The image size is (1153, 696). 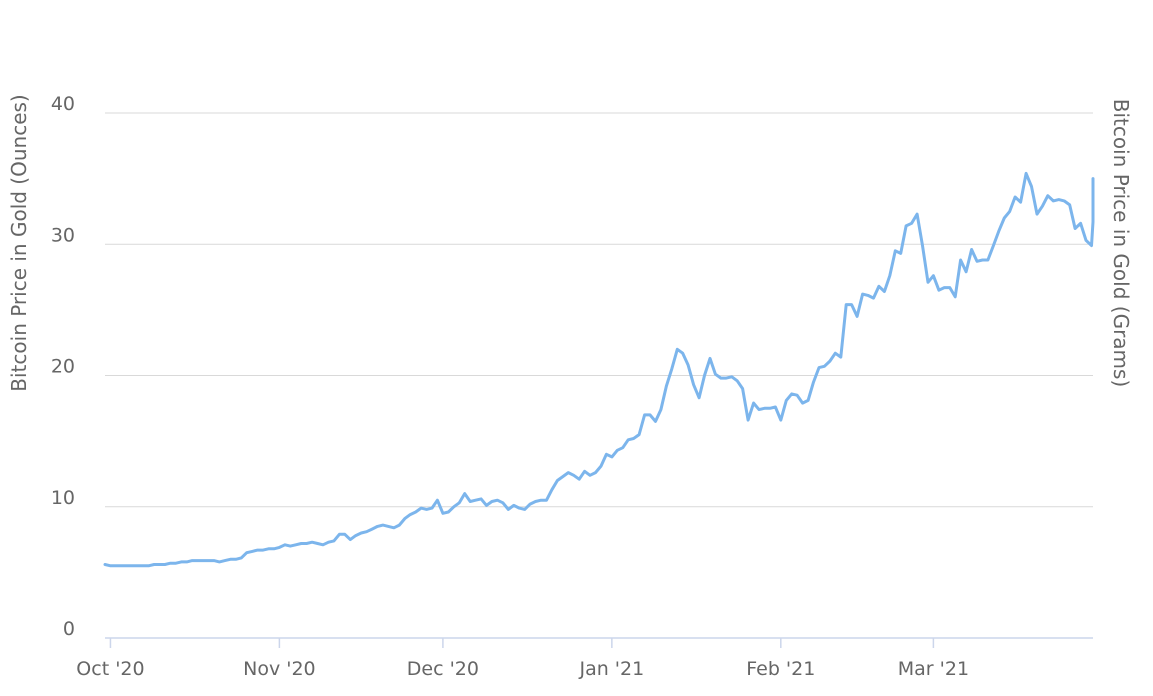 I want to click on y-tick-labels: 0 10 20 30 40, so click(x=63, y=366).